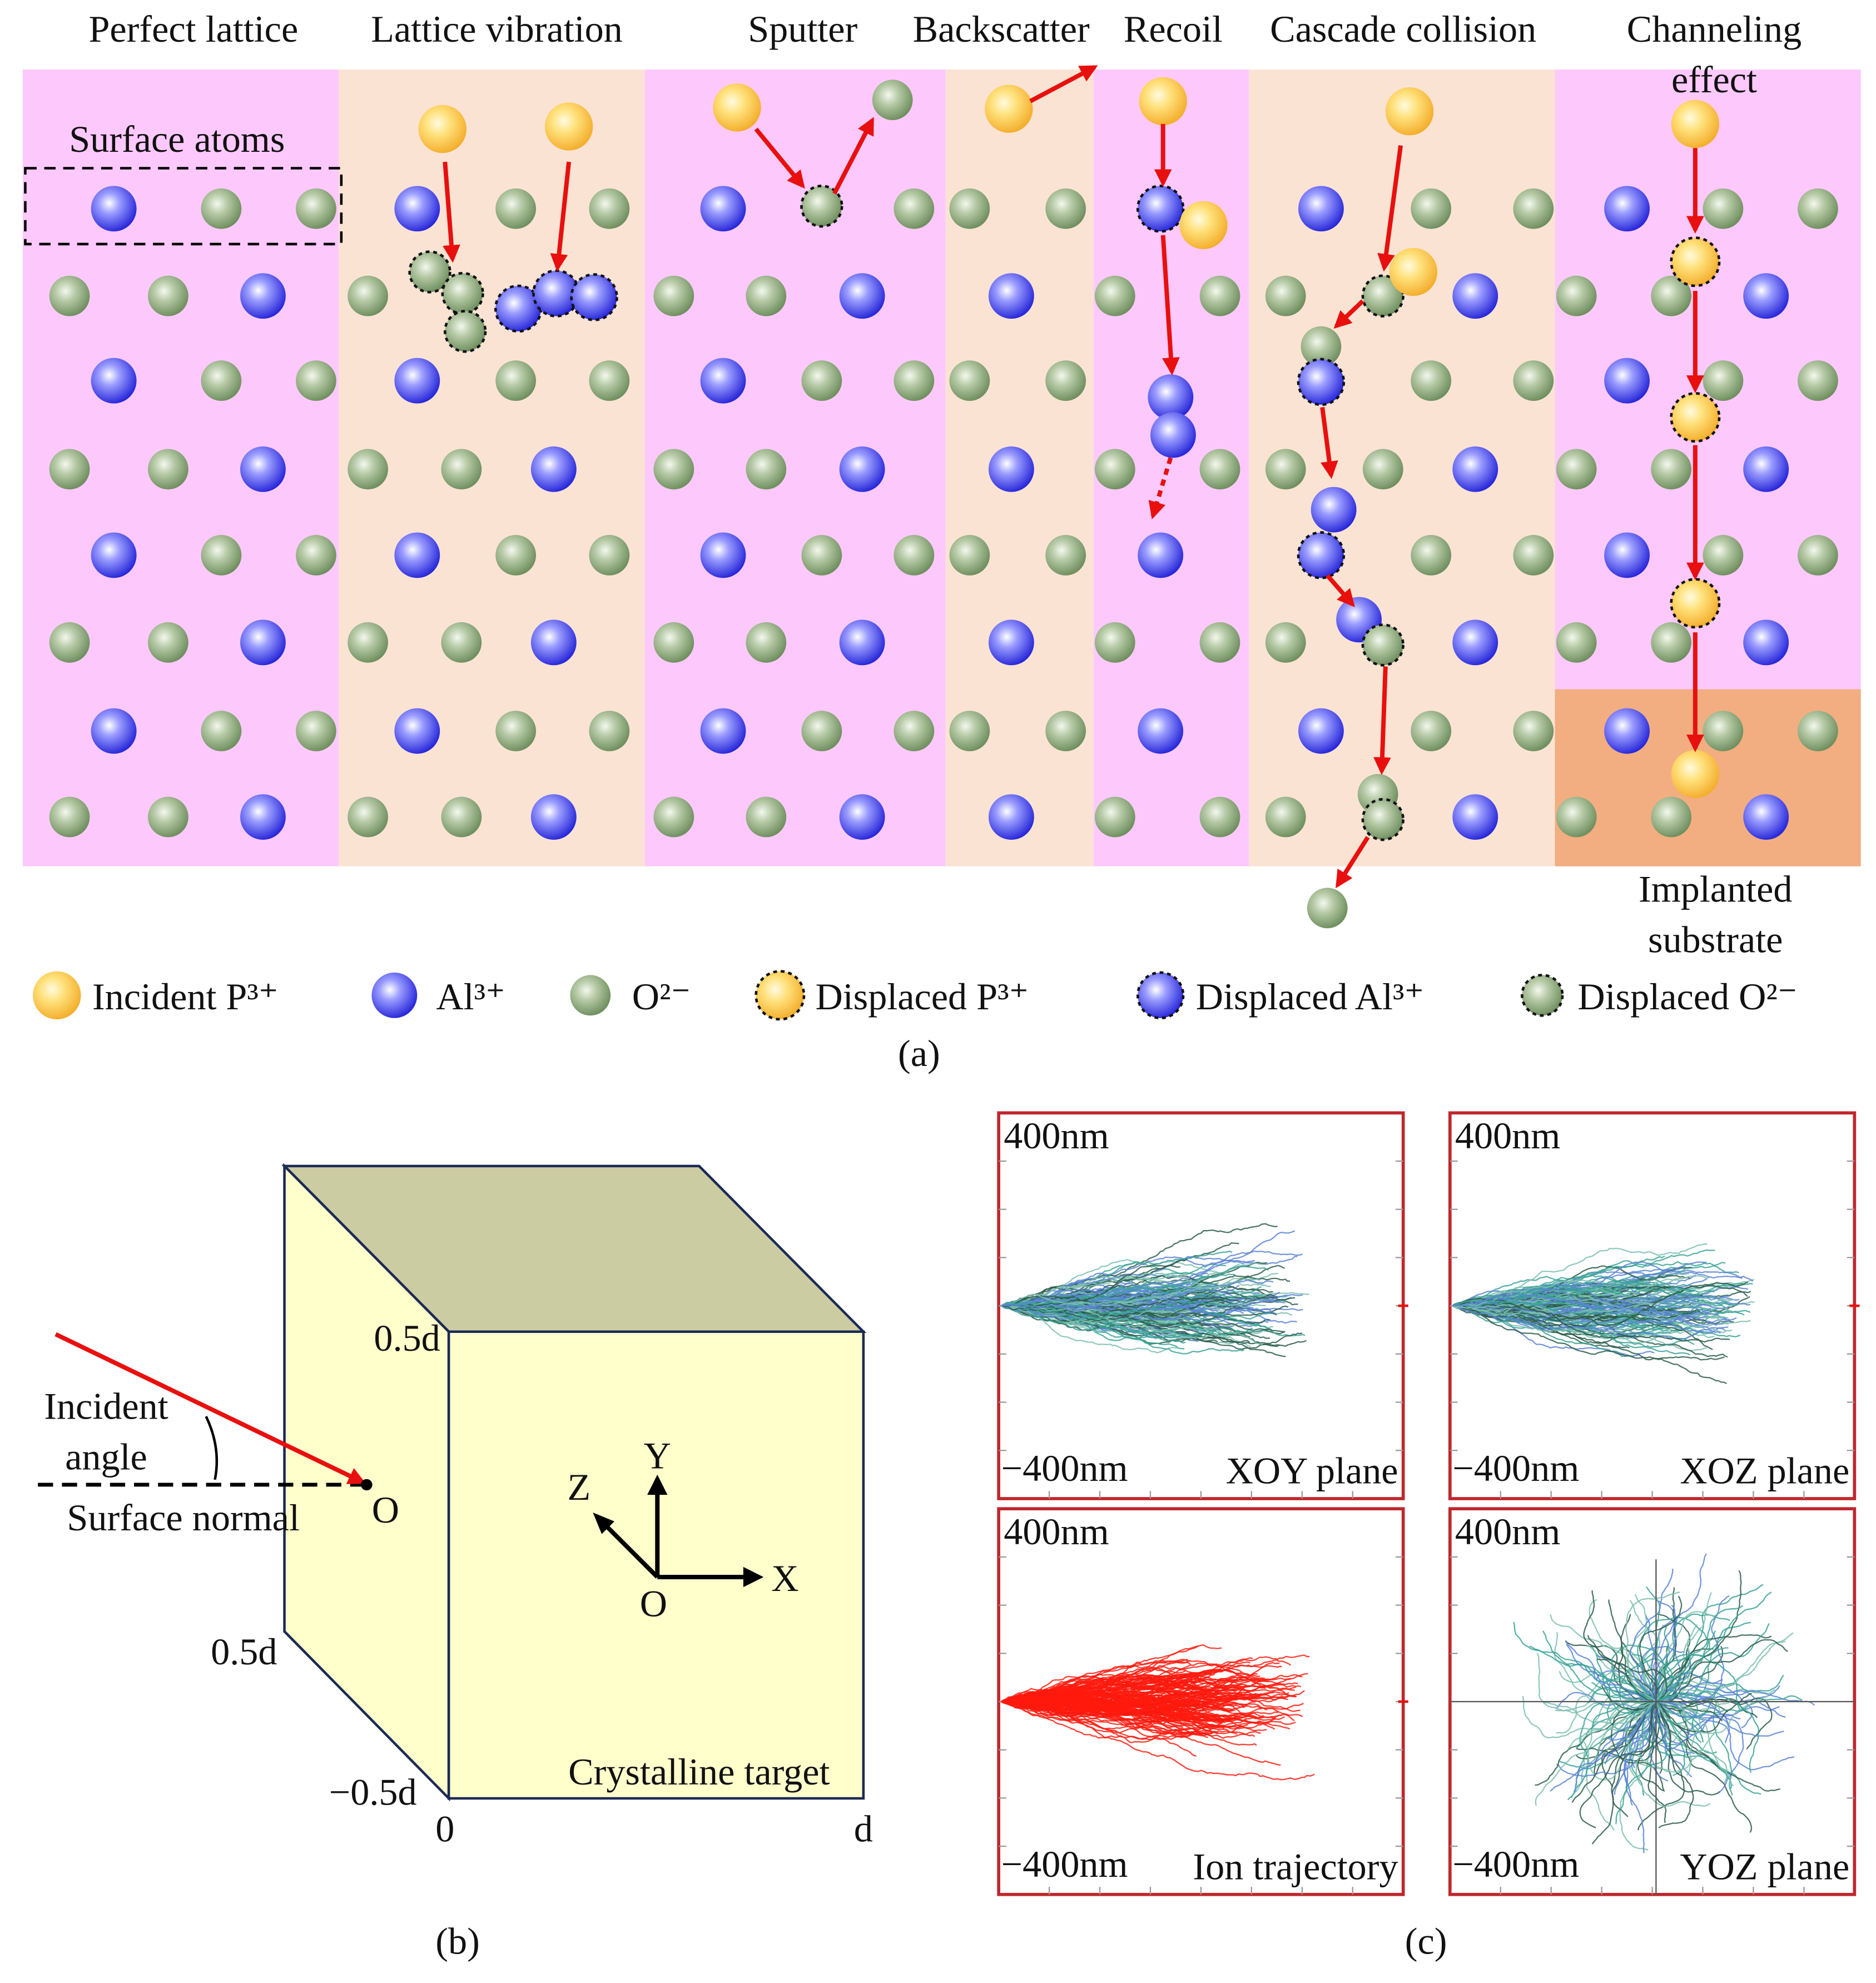  What do you see at coordinates (629, 1548) in the screenshot?
I see `axis-z` at bounding box center [629, 1548].